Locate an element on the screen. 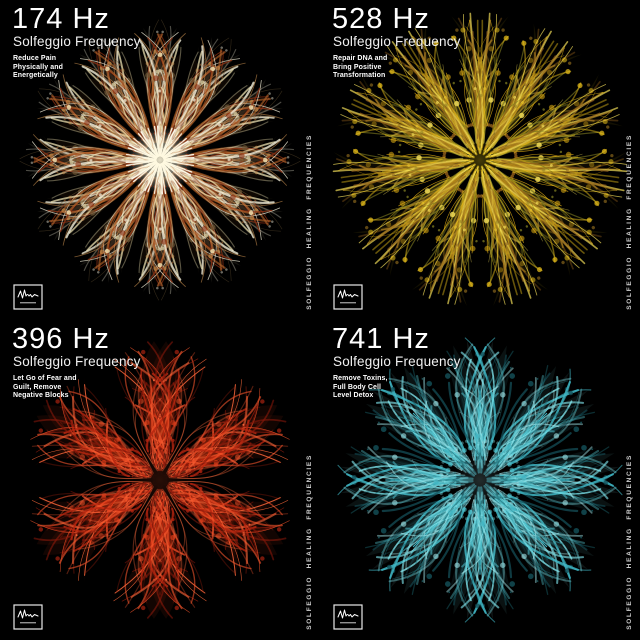  frequency-title: 174 Hz is located at coordinates (61, 19).